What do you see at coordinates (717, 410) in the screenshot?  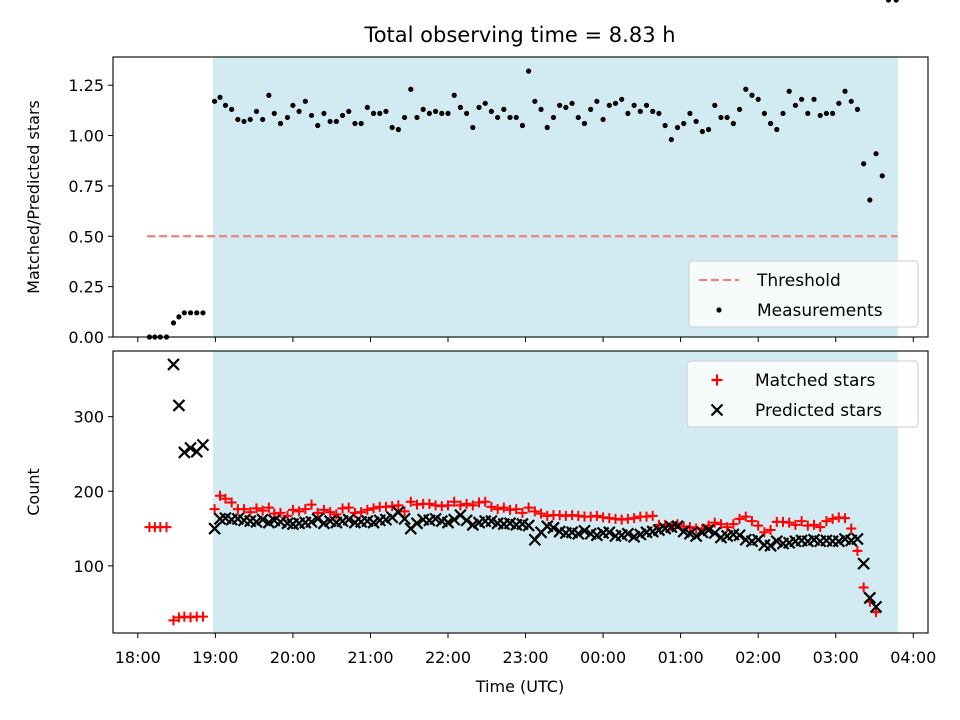 I see `legend-swatch` at bounding box center [717, 410].